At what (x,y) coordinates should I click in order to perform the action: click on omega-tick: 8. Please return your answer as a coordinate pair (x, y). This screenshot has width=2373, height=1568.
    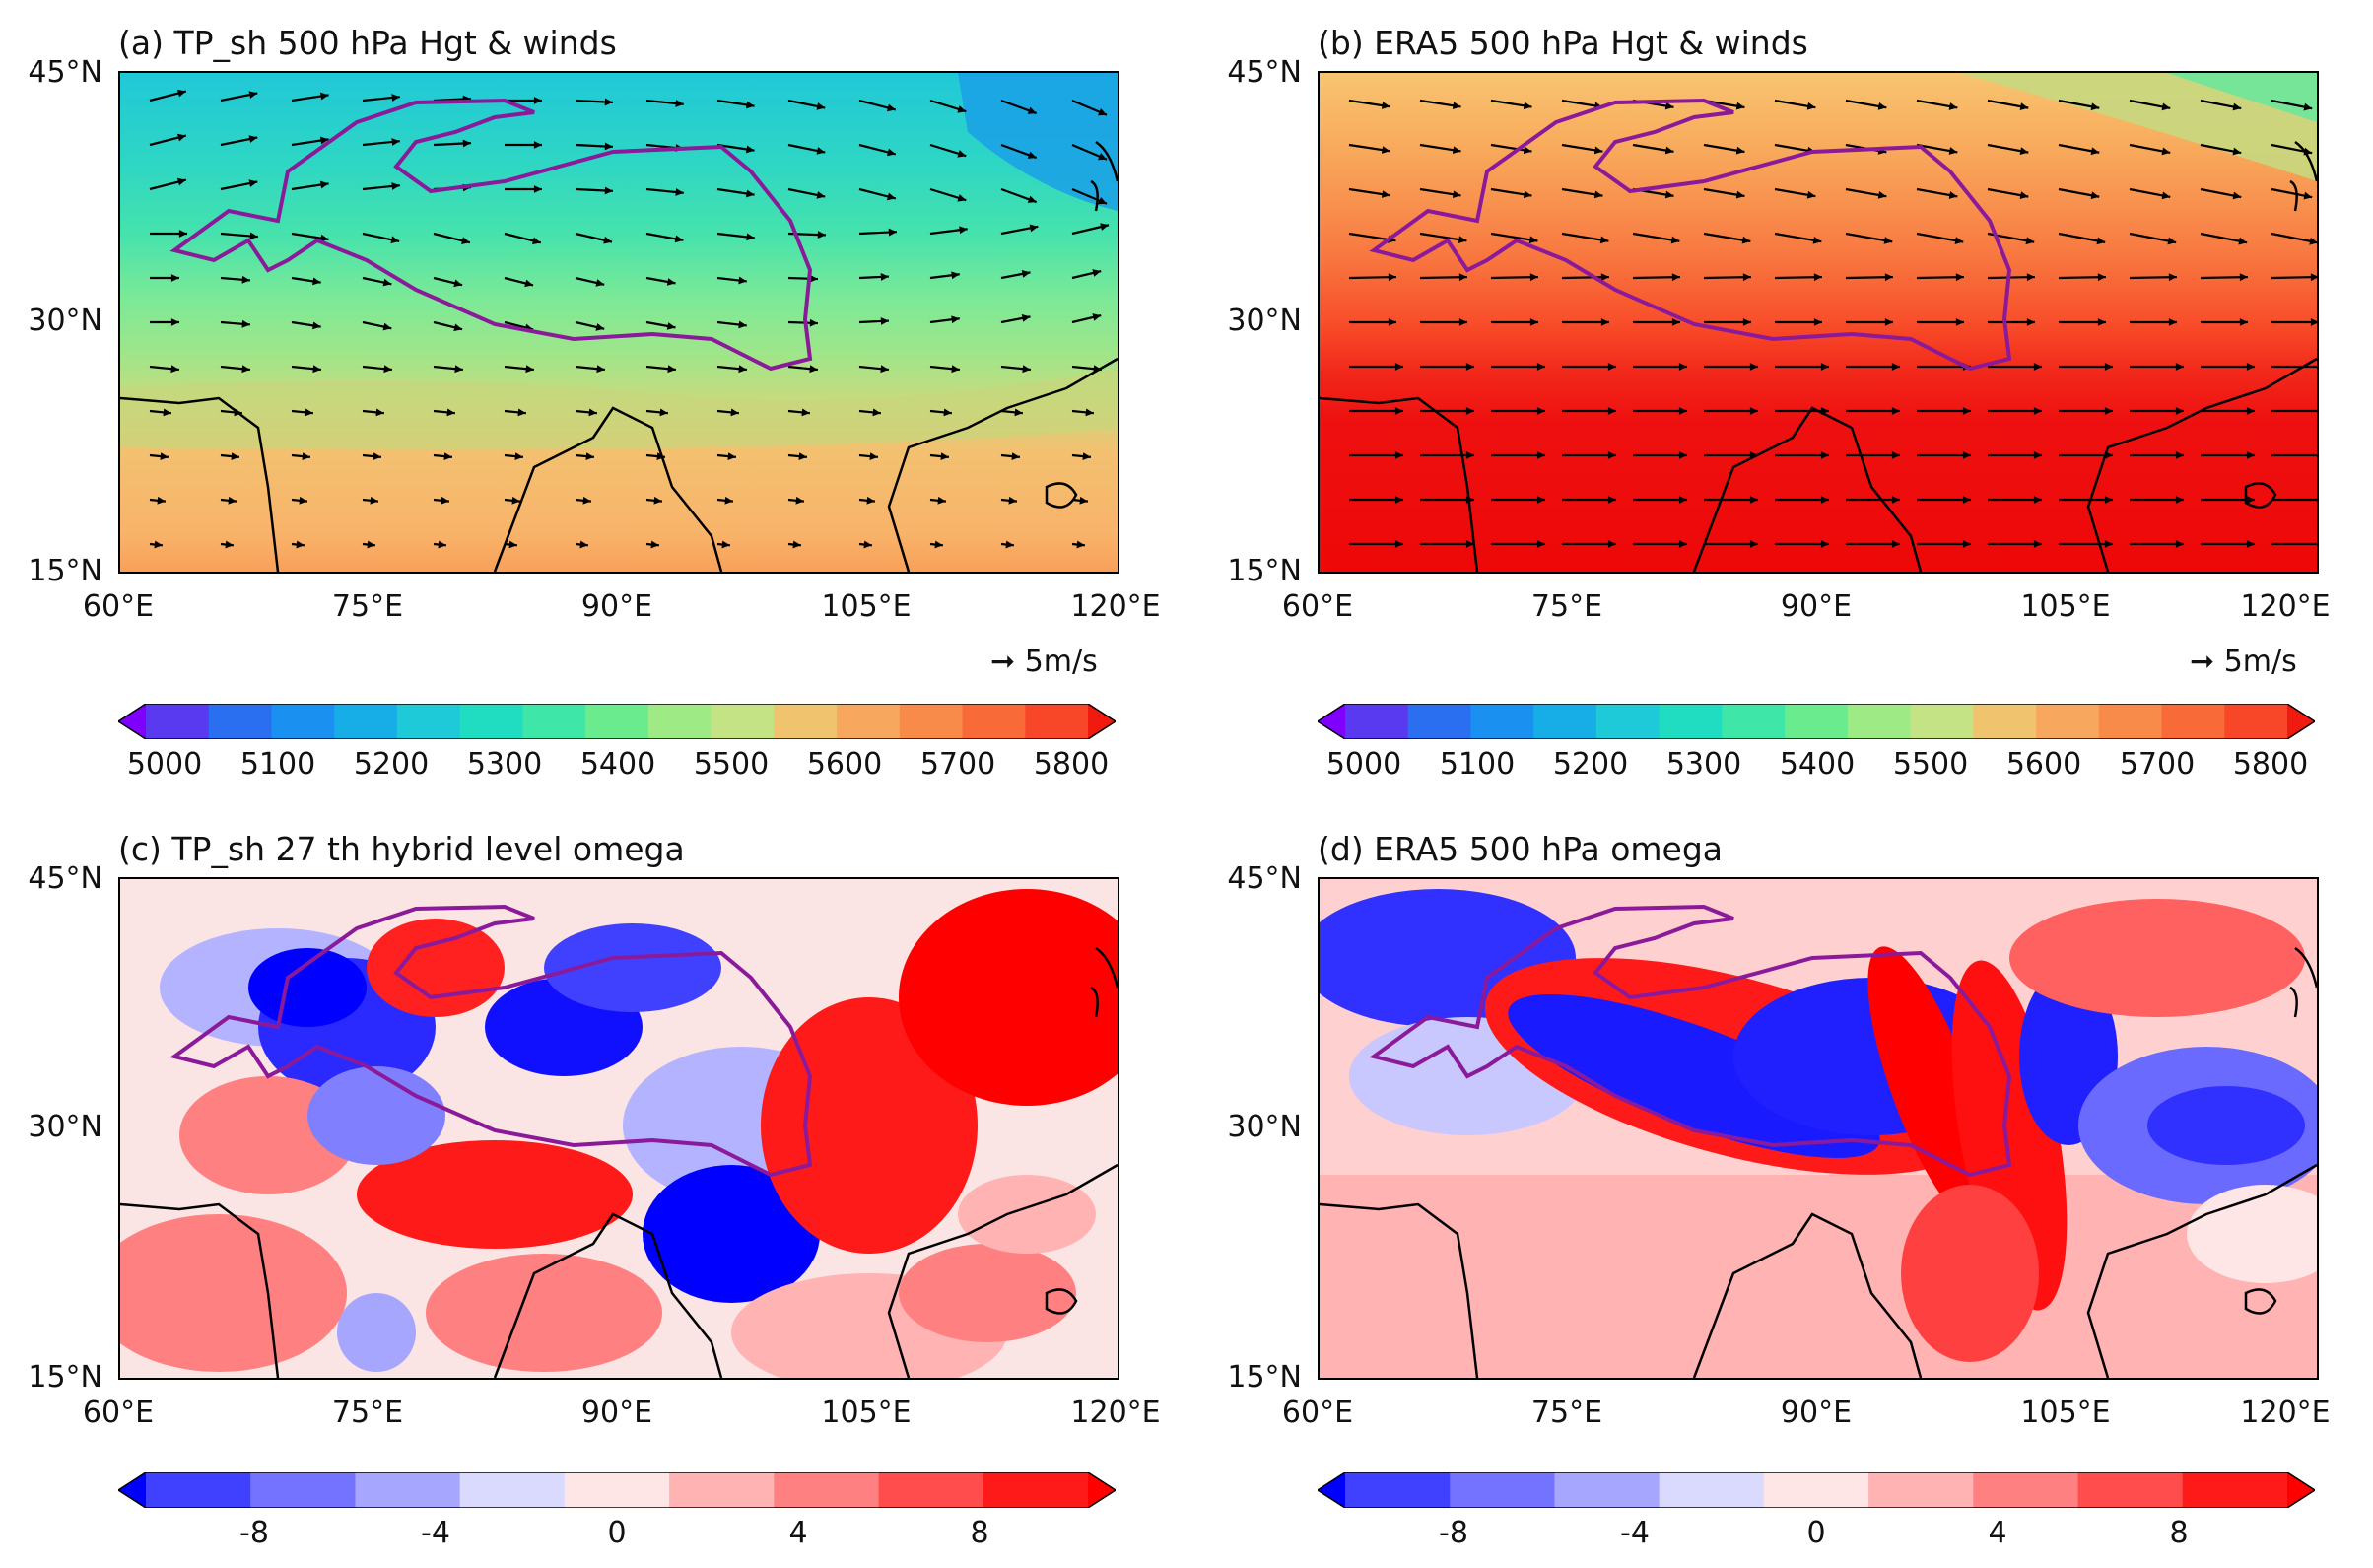
    Looking at the image, I should click on (980, 1533).